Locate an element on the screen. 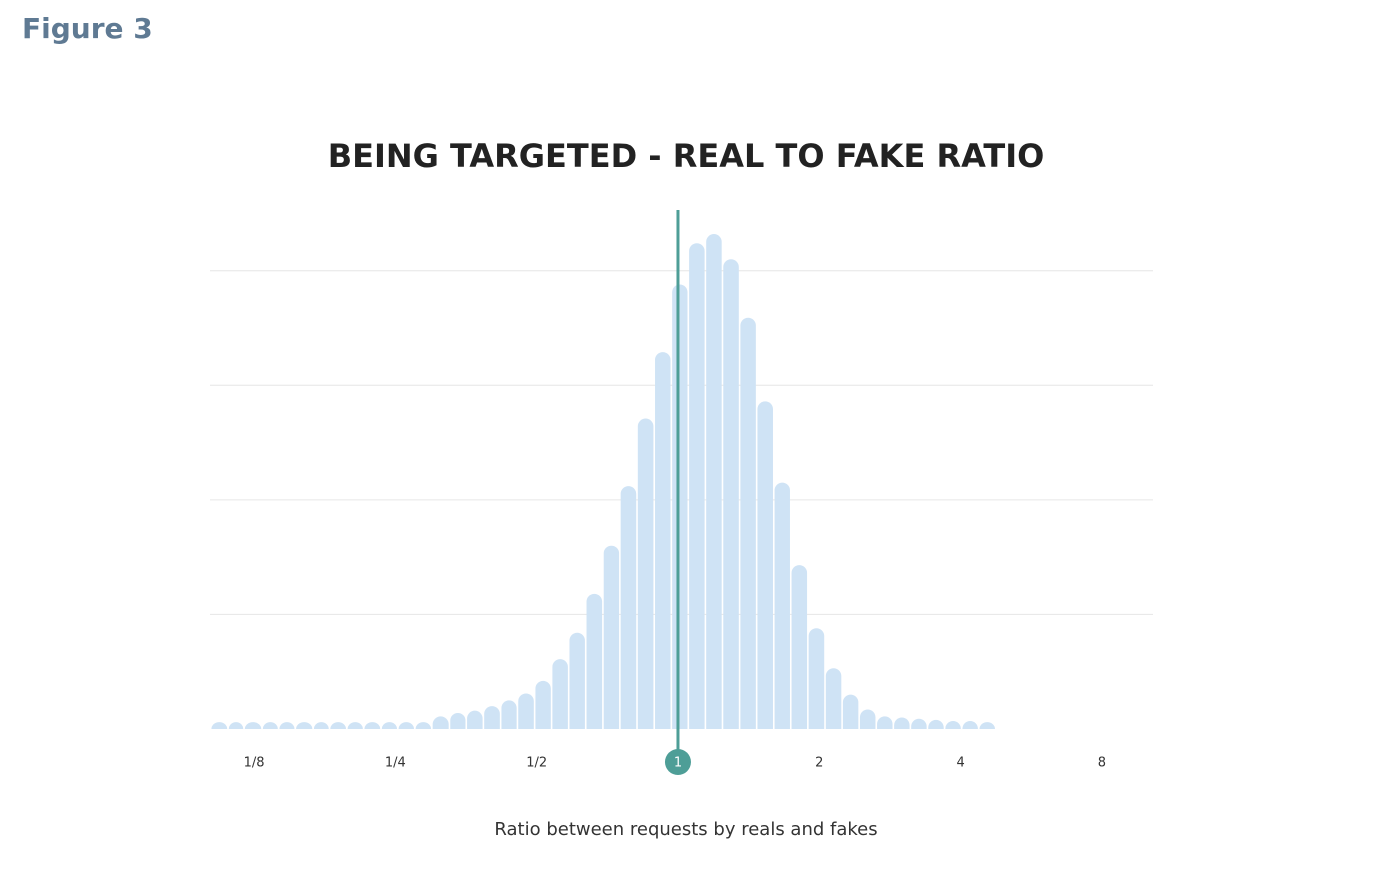 The width and height of the screenshot is (1374, 886). figure-label: Figure 3 is located at coordinates (87, 28).